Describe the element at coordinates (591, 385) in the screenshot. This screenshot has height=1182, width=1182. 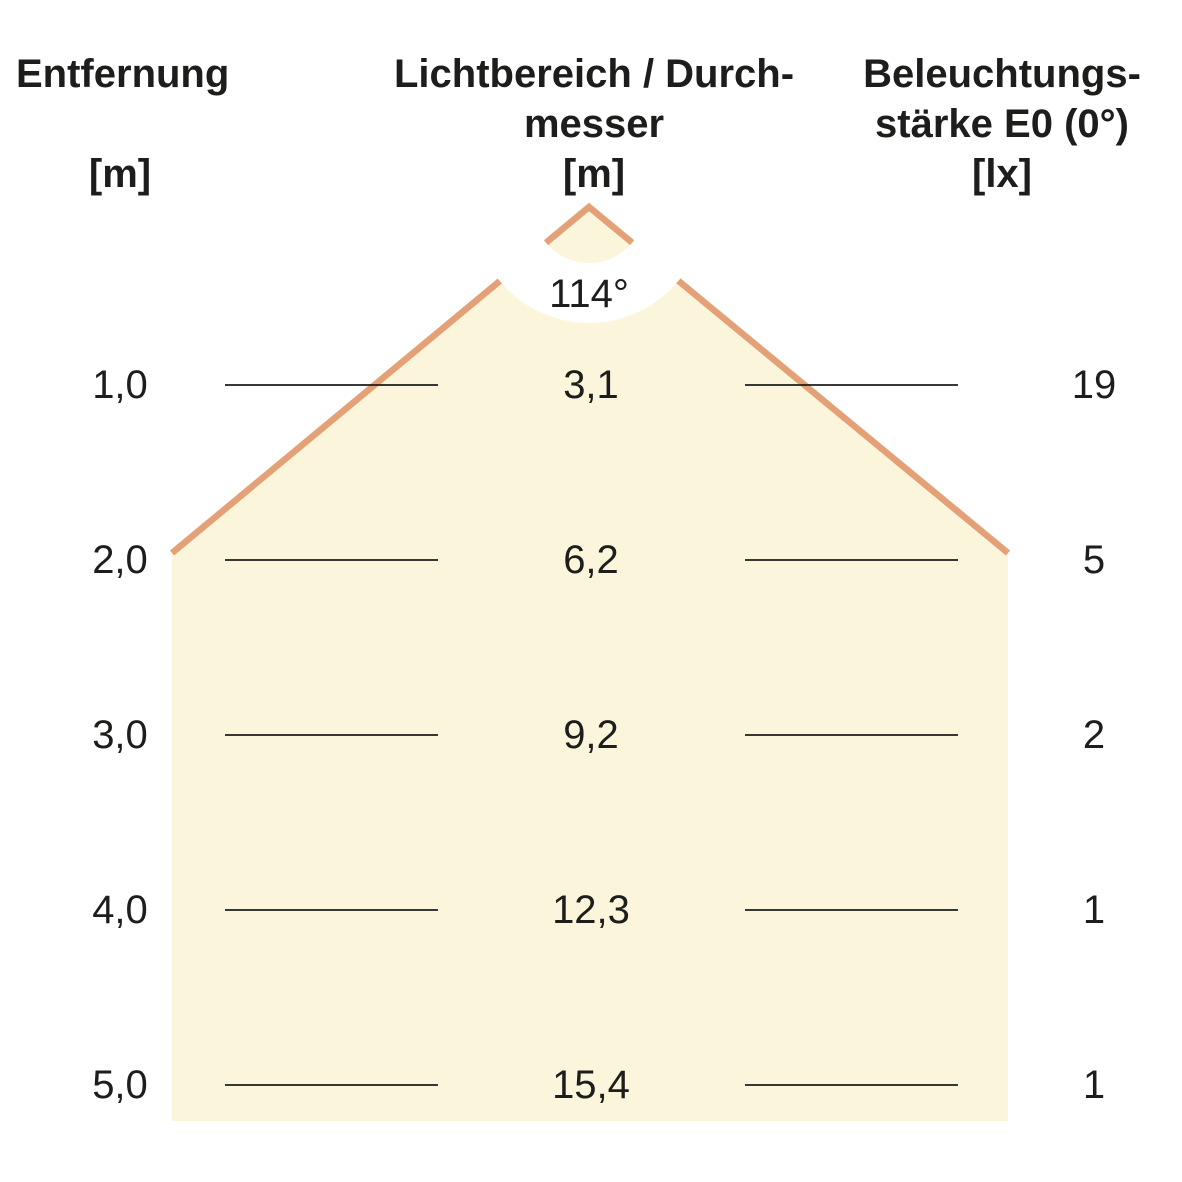
I see `diameter-value: 3,1` at that location.